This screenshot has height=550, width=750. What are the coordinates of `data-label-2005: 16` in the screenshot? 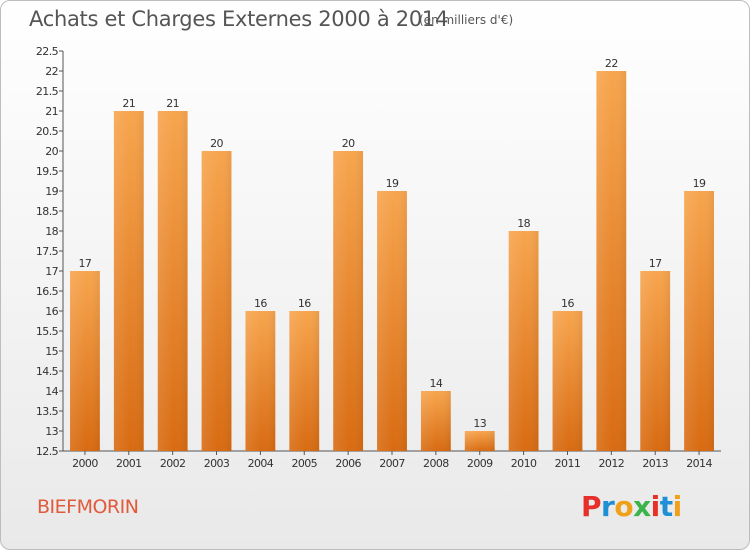 It's located at (304, 303).